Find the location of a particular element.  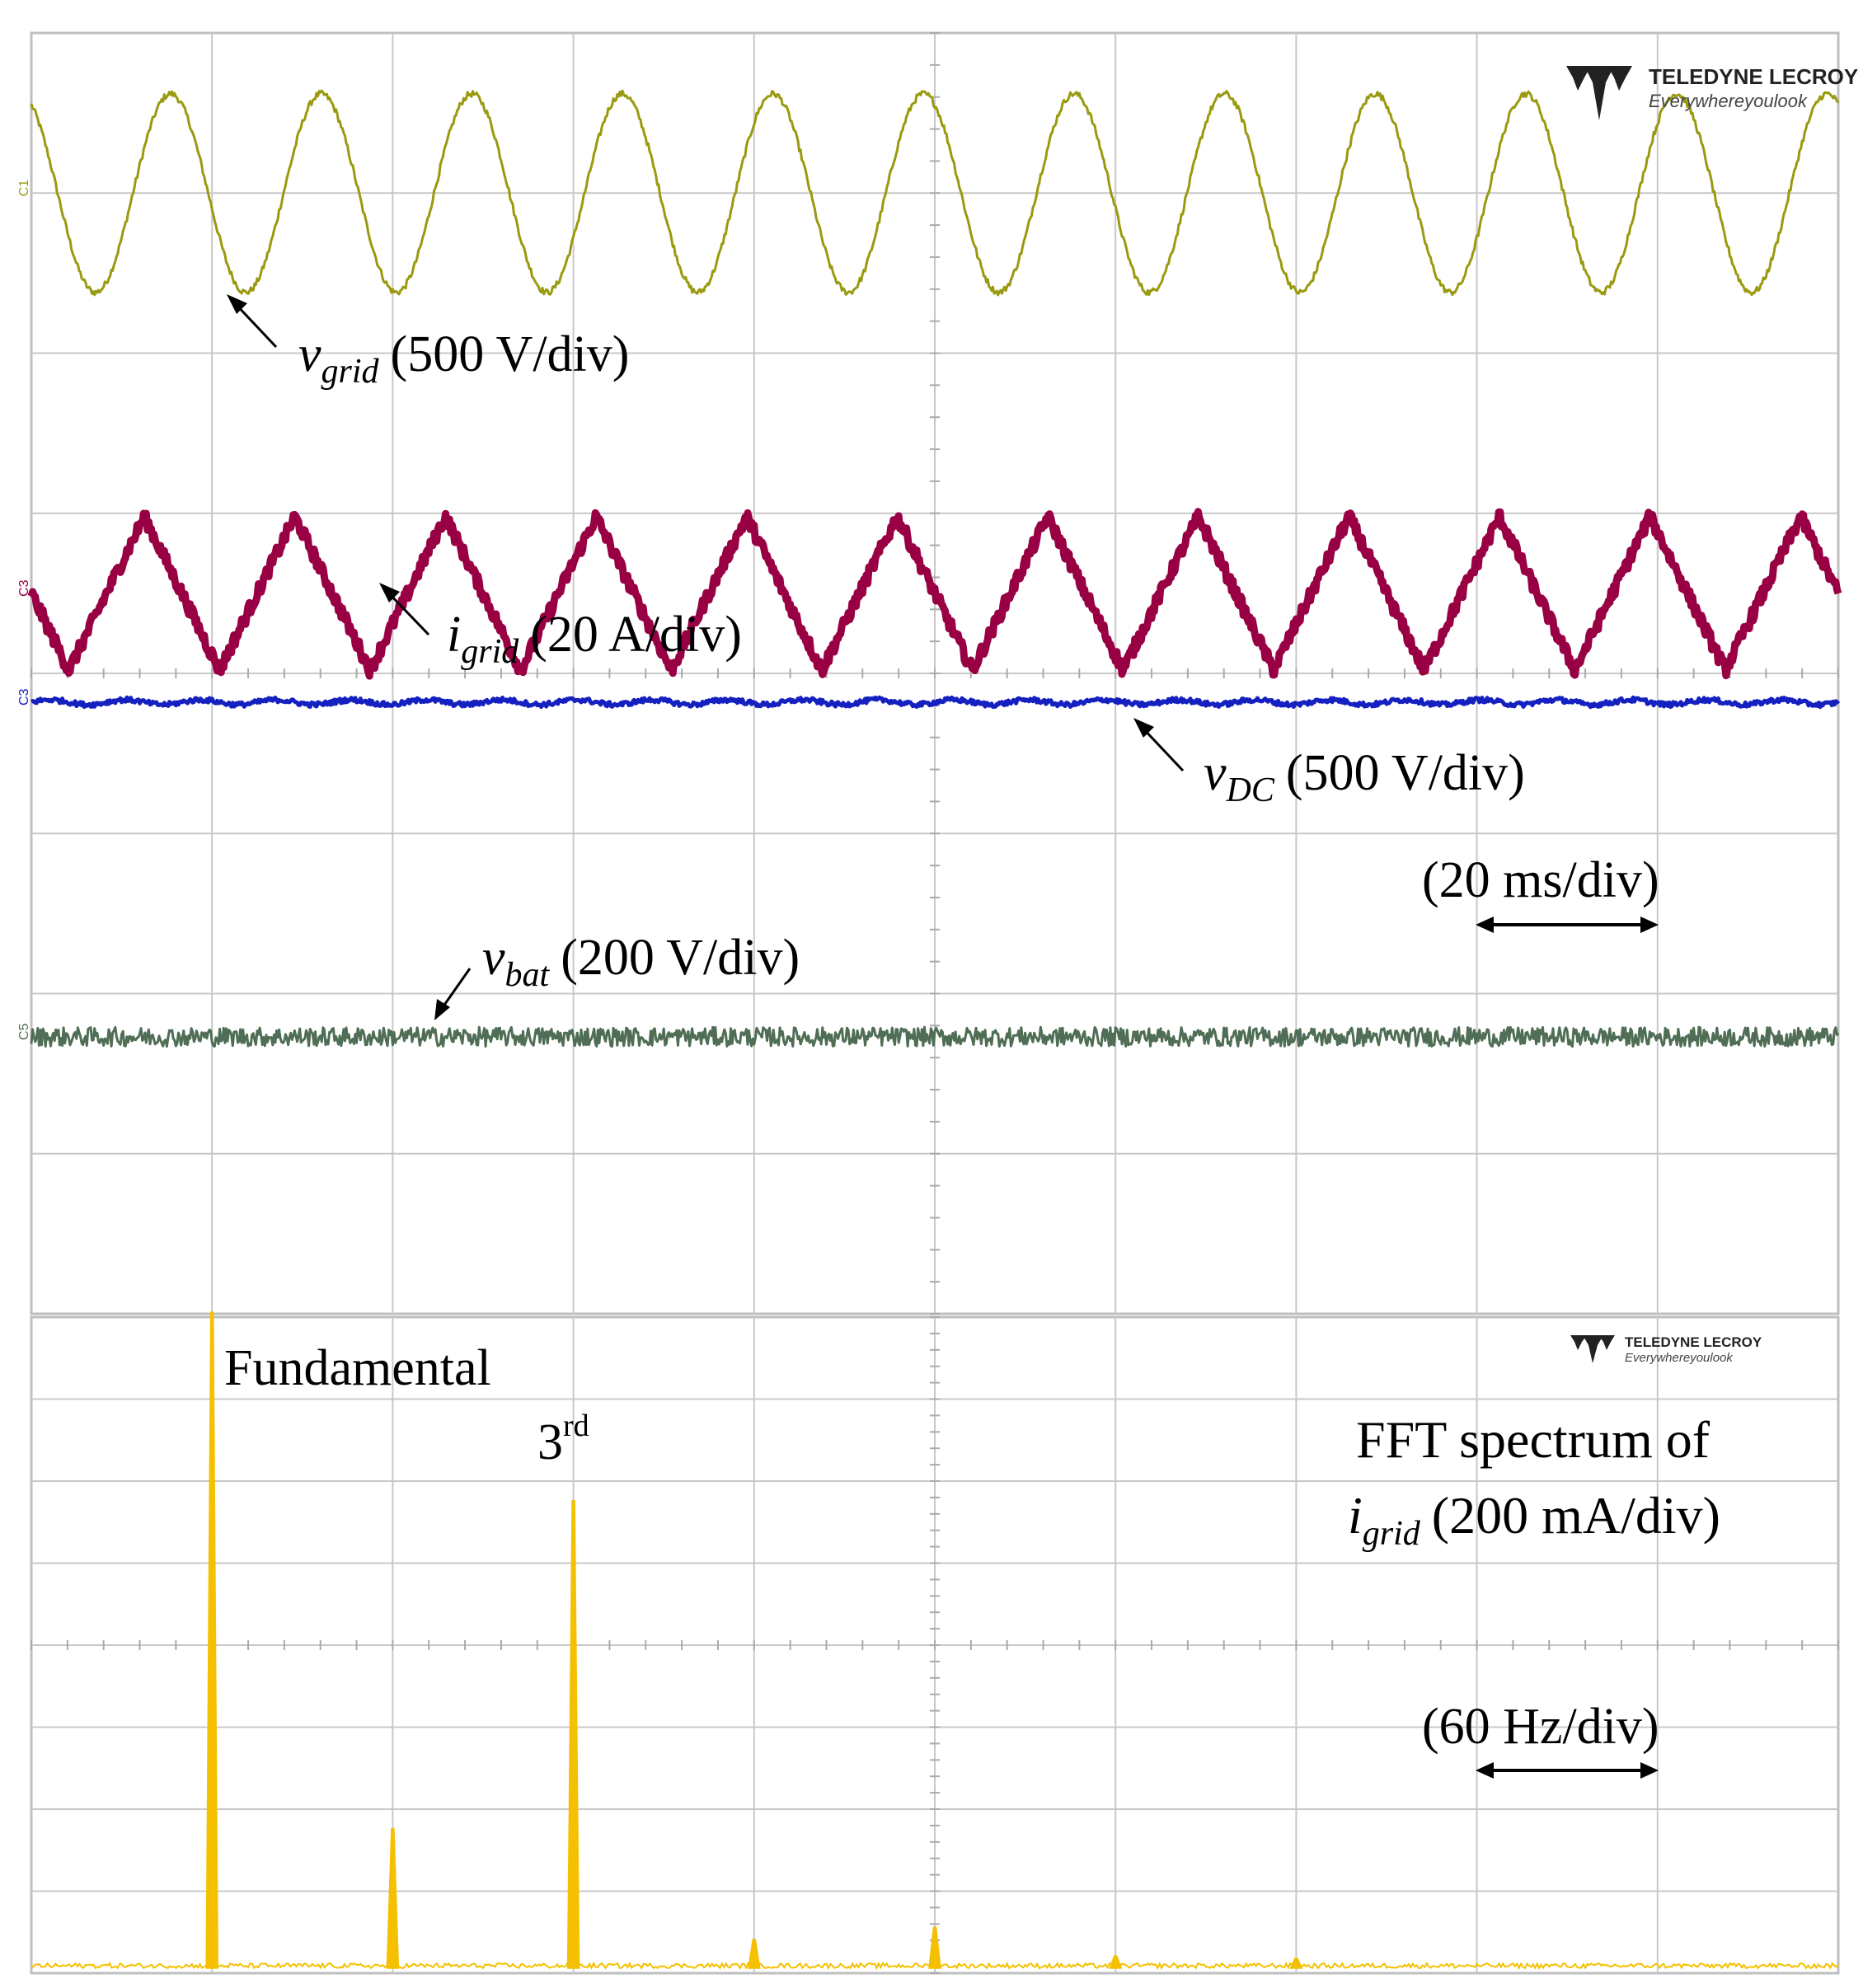

vdc-arrowhead-icon is located at coordinates (1143, 728).